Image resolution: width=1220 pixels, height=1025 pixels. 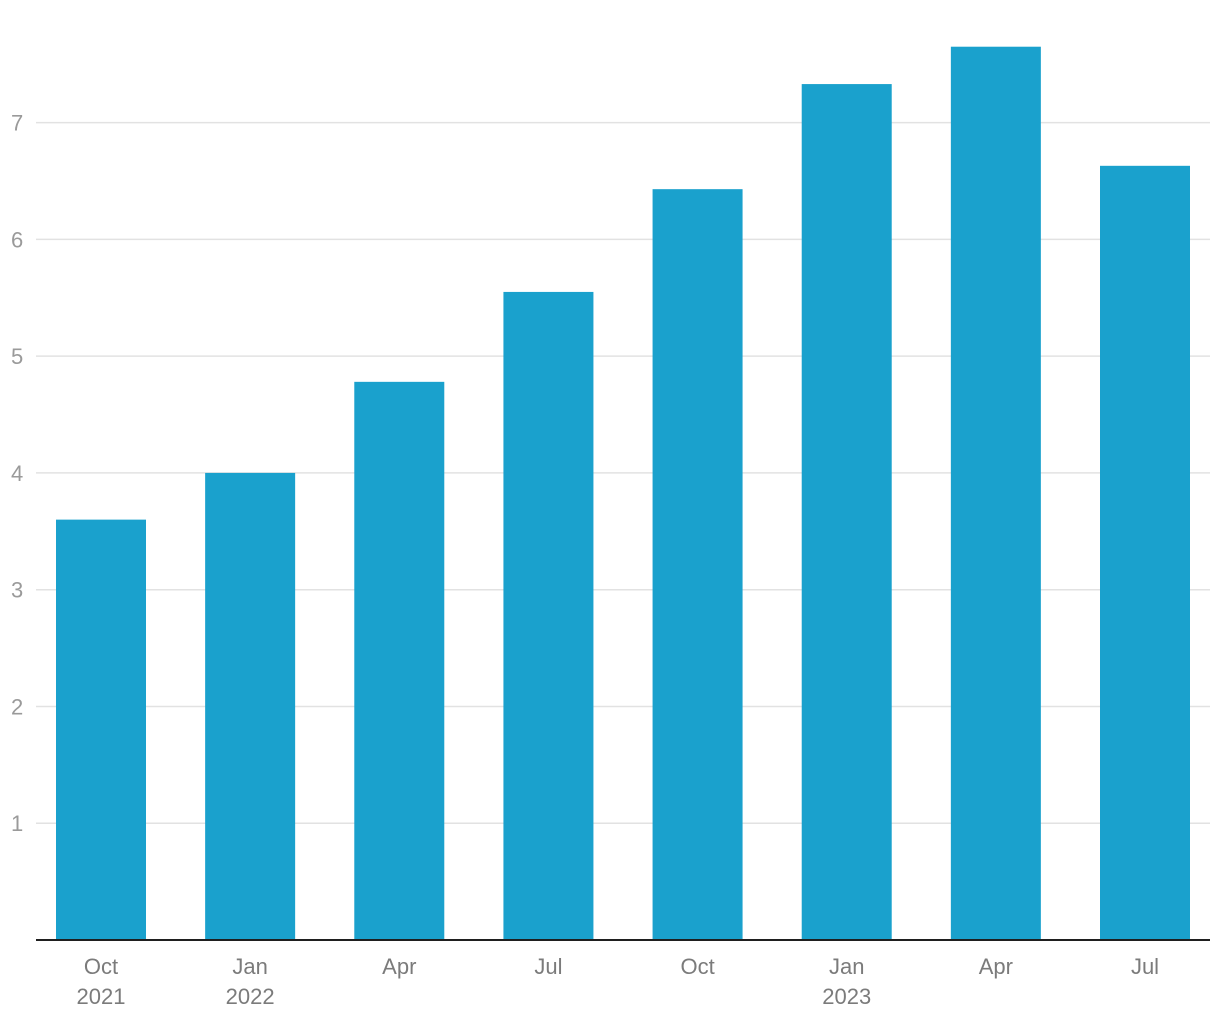 What do you see at coordinates (17, 706) in the screenshot?
I see `y-tick-label: 2` at bounding box center [17, 706].